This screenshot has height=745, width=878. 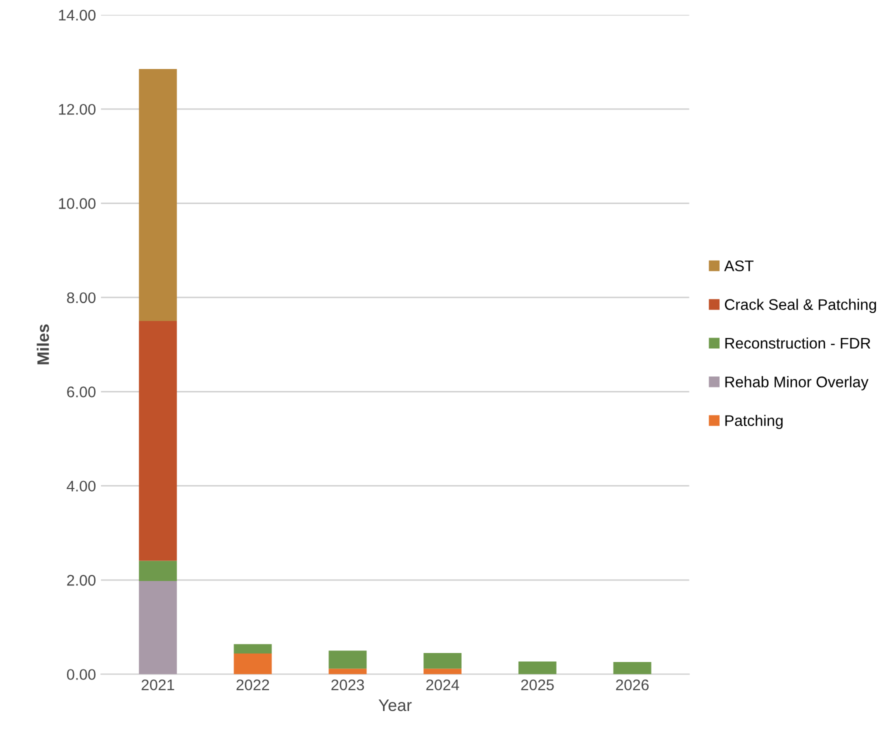 What do you see at coordinates (739, 266) in the screenshot?
I see `legend-label: AST` at bounding box center [739, 266].